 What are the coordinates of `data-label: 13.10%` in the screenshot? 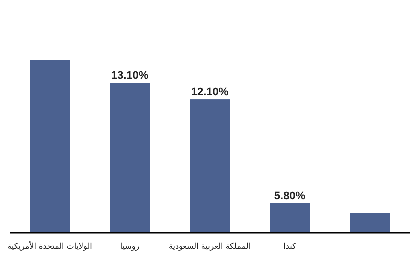 It's located at (130, 76).